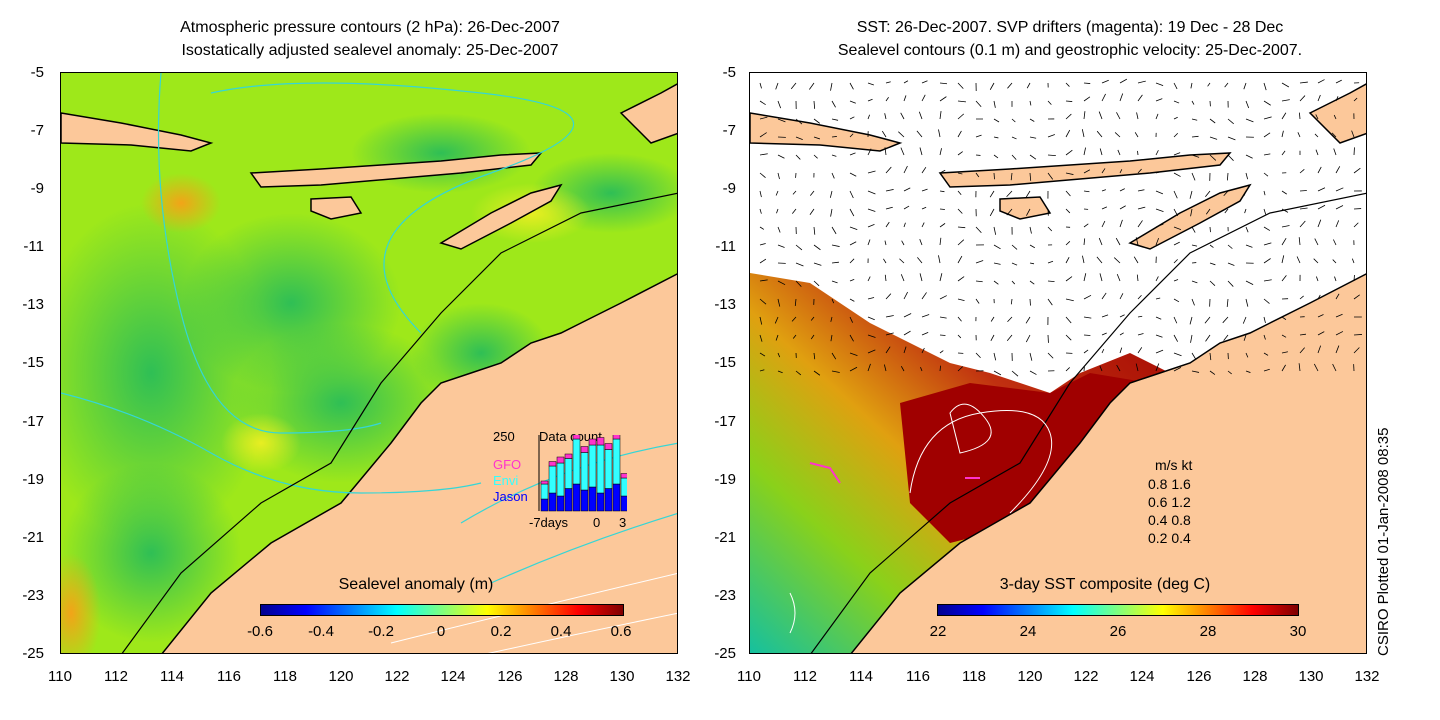 This screenshot has height=720, width=1440. I want to click on right-colorbar, so click(1118, 610).